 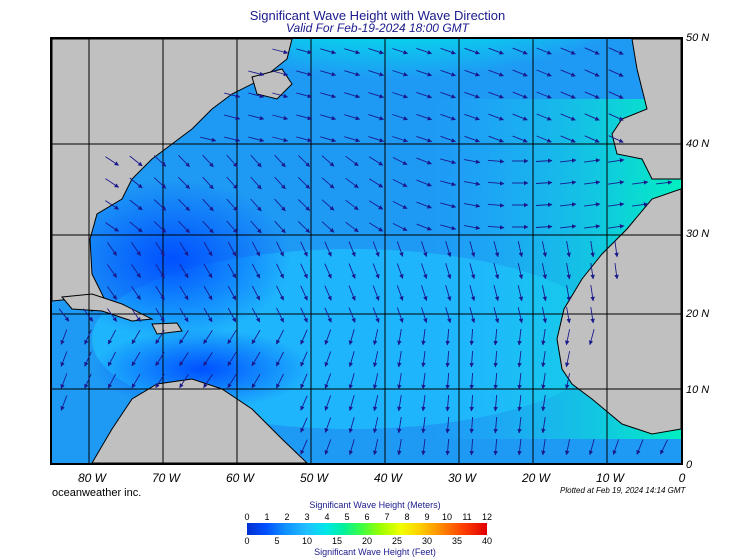 I want to click on colorbar-meters-tick: 2, so click(x=287, y=517).